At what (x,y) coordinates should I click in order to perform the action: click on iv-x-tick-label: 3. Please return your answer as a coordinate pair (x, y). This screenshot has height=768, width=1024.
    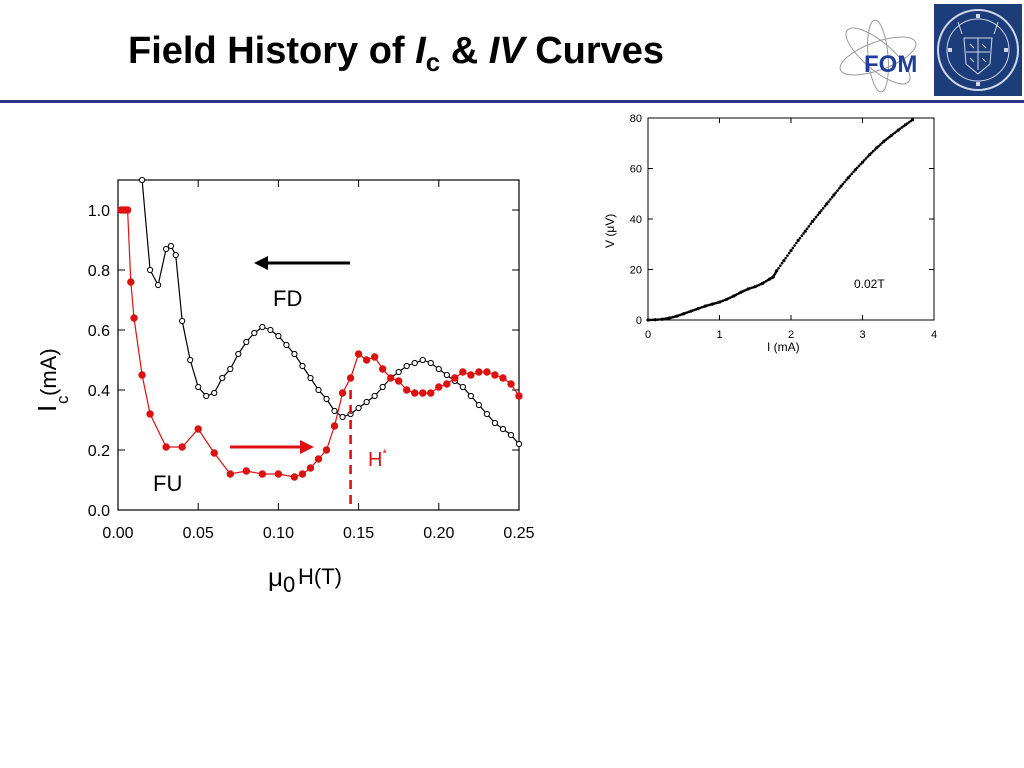
    Looking at the image, I should click on (862, 335).